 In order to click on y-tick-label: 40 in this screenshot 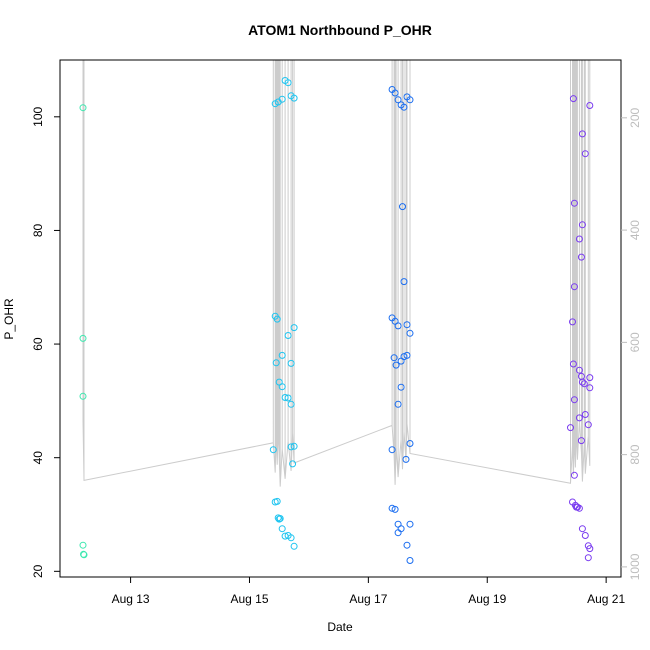, I will do `click(38, 458)`.